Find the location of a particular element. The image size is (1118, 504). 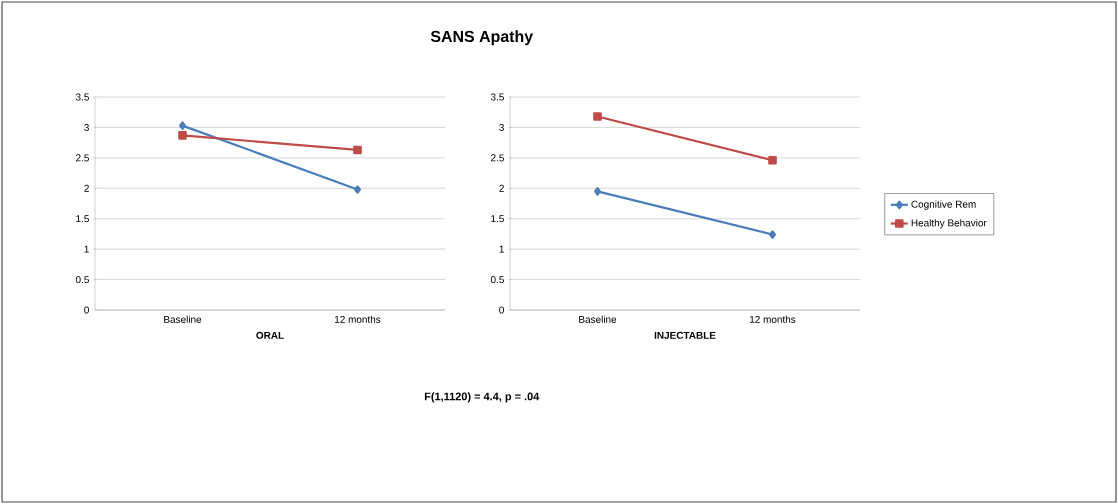

legend-label: Cognitive Rem is located at coordinates (943, 205).